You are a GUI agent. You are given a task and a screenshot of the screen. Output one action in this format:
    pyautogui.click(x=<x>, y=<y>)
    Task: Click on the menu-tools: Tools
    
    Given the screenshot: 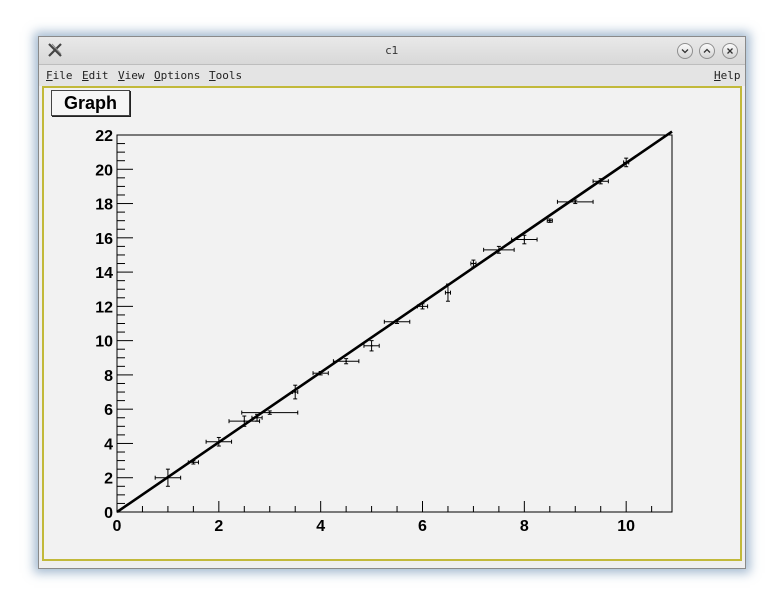 What is the action you would take?
    pyautogui.click(x=225, y=75)
    